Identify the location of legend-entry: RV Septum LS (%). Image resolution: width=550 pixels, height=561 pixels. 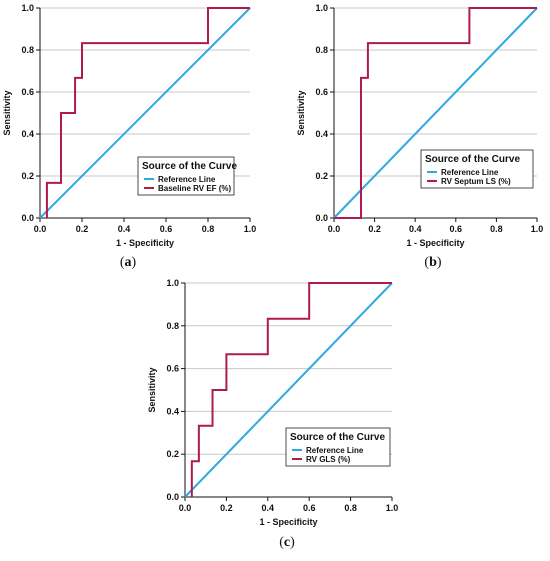
(476, 181).